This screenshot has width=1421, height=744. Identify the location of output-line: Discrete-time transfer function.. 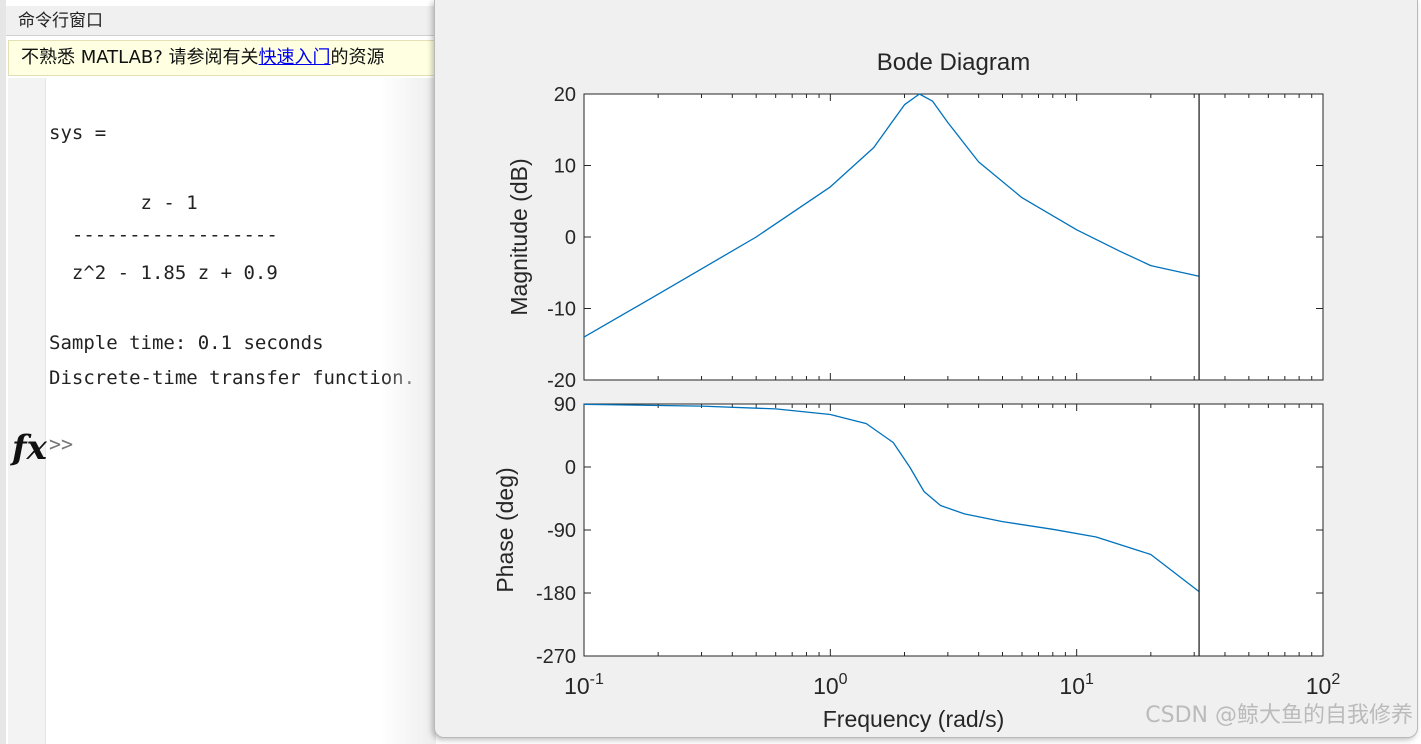
(232, 378).